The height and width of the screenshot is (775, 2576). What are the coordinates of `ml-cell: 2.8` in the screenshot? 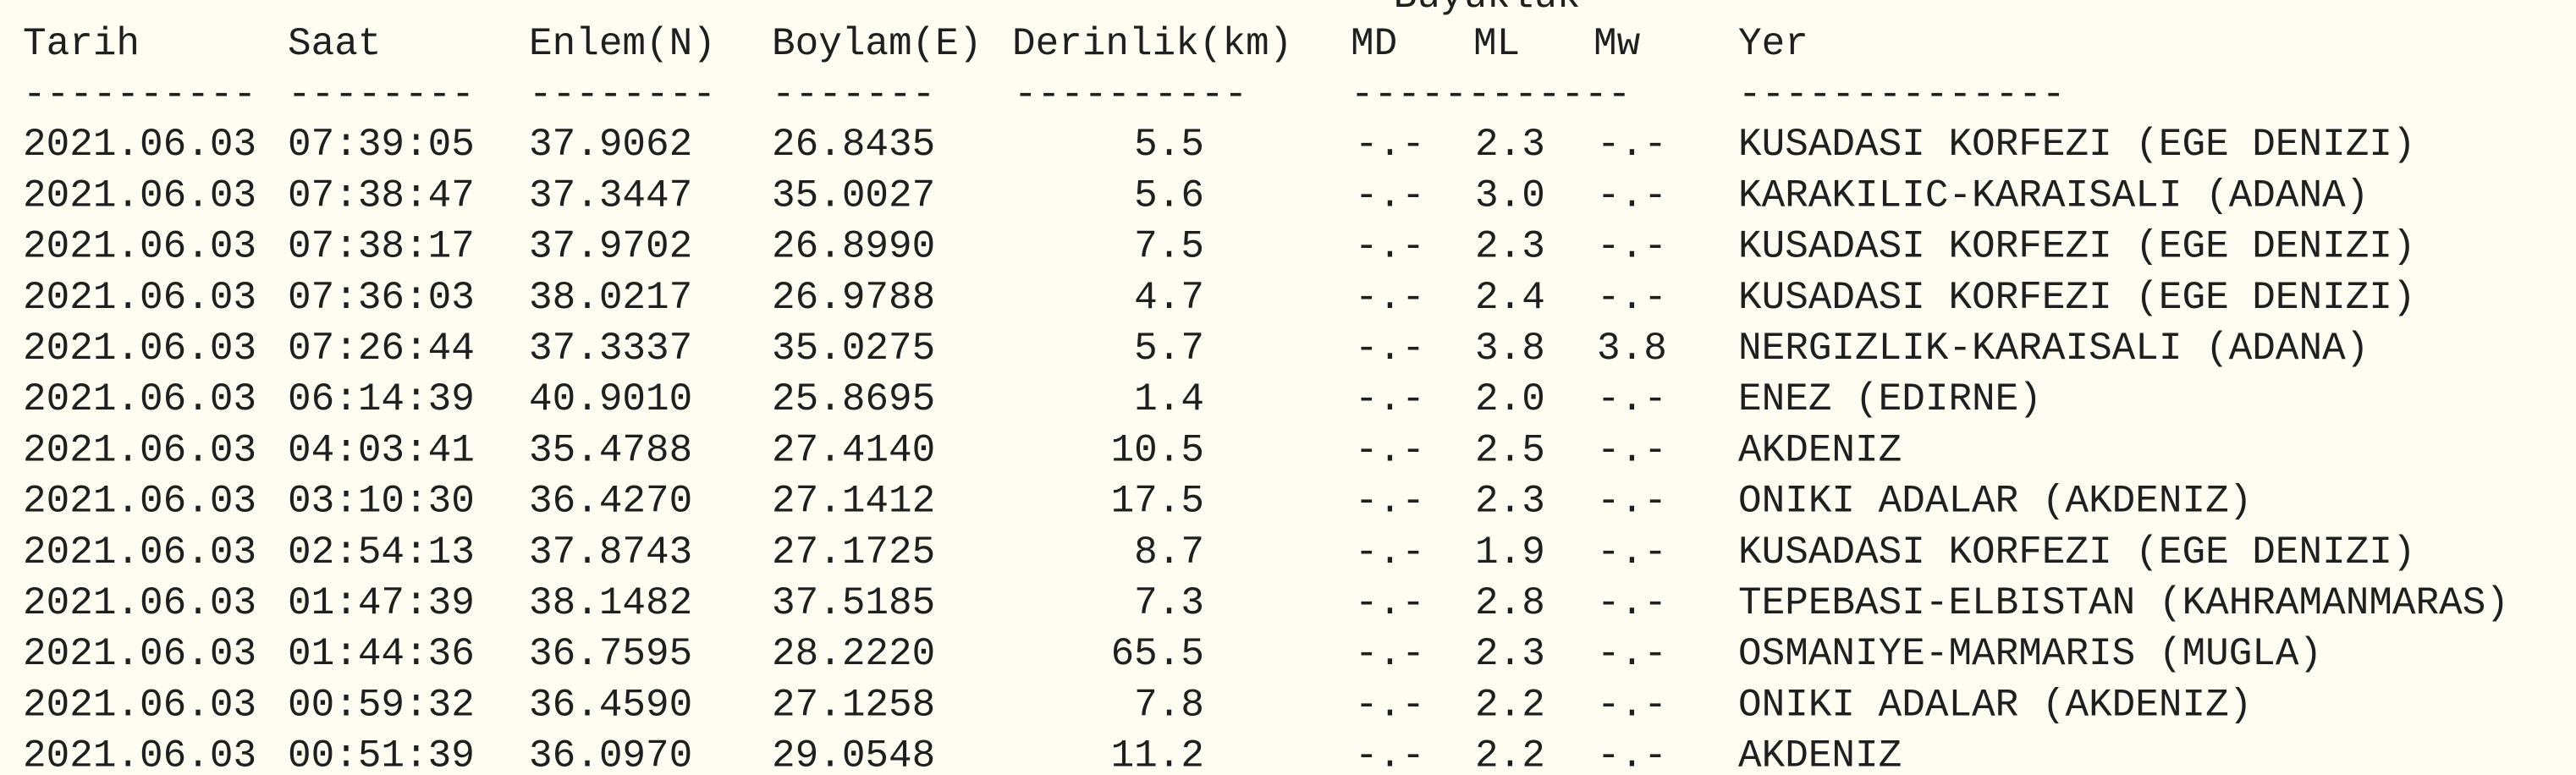 It's located at (1510, 603).